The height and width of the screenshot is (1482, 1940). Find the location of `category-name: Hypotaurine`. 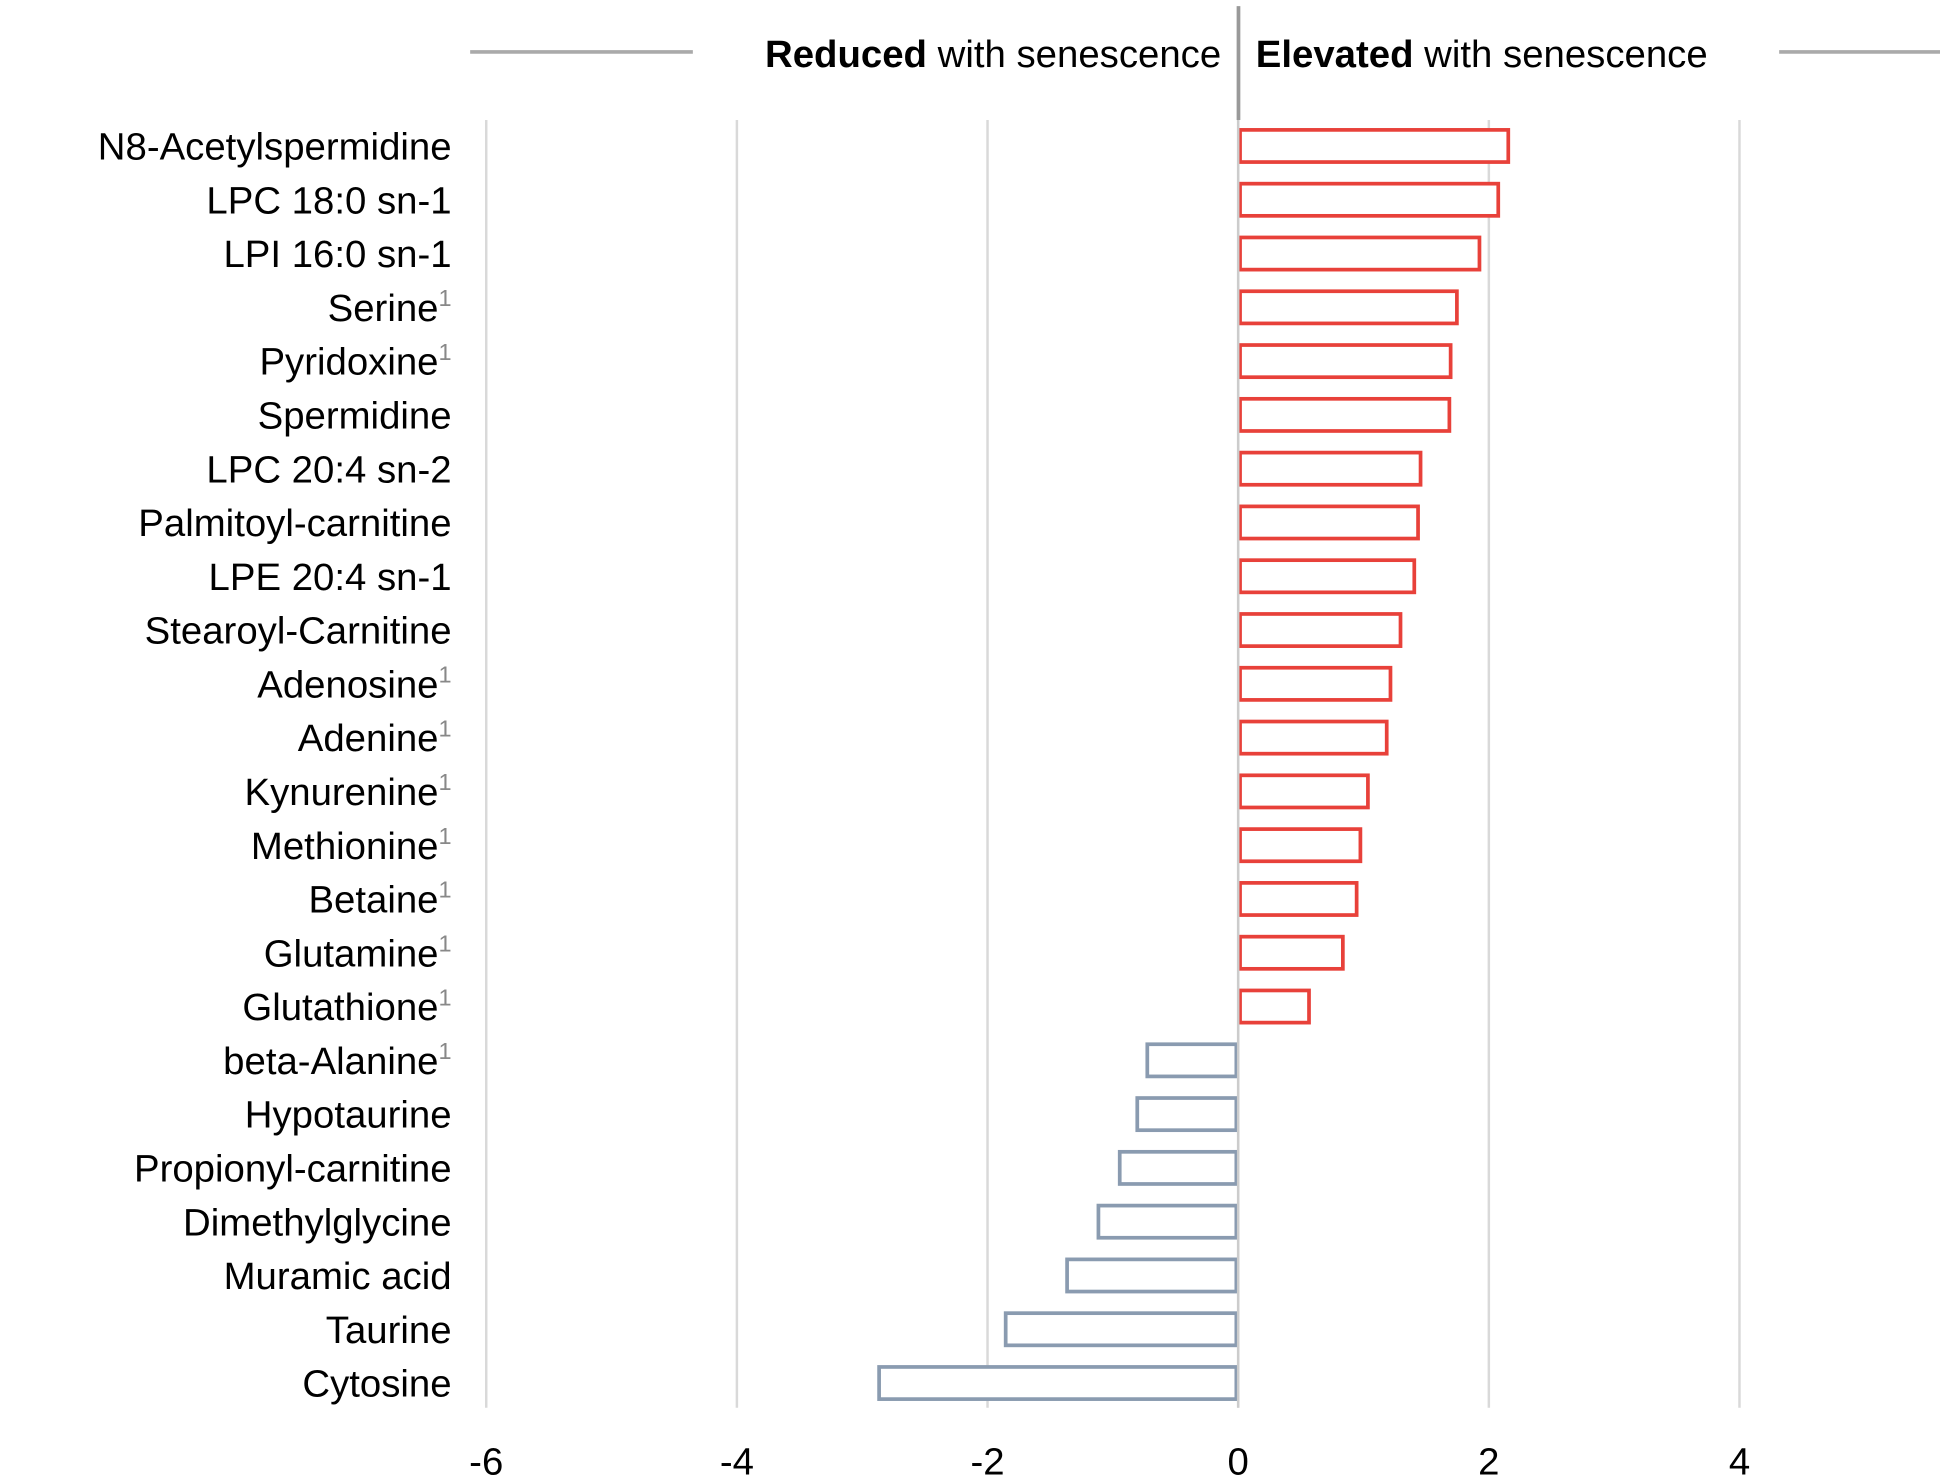

category-name: Hypotaurine is located at coordinates (348, 1115).